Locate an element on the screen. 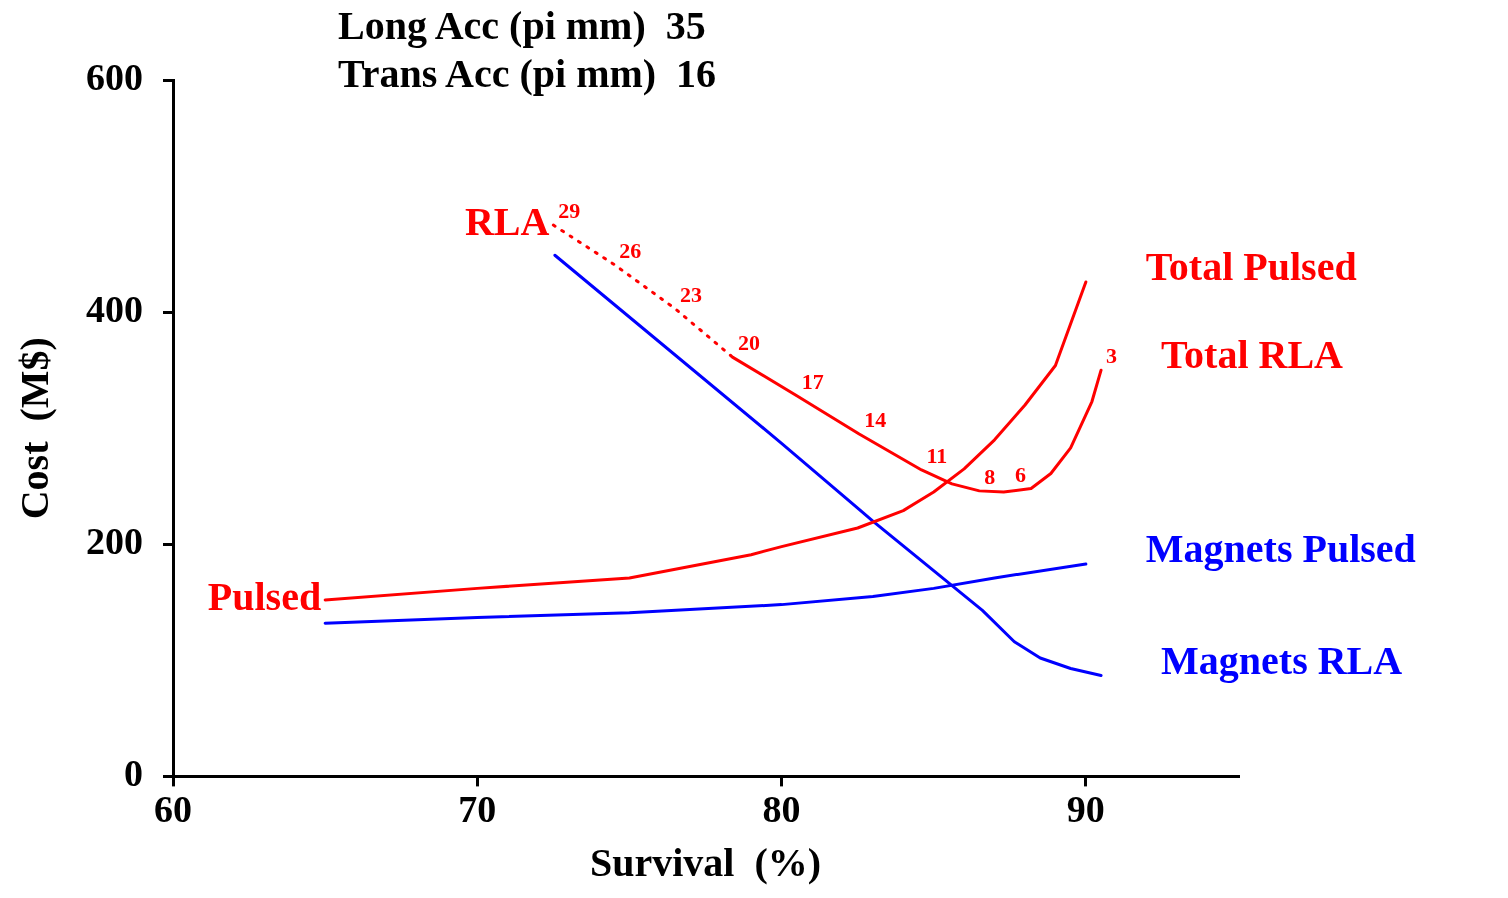 The image size is (1508, 898). series-label: Magnets RLA is located at coordinates (1282, 660).